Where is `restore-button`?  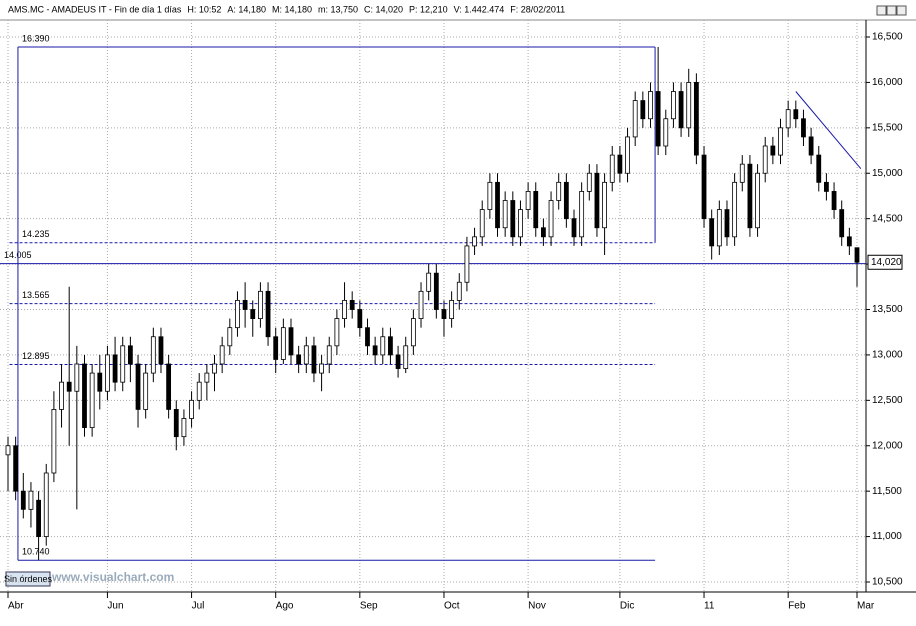 restore-button is located at coordinates (891, 10).